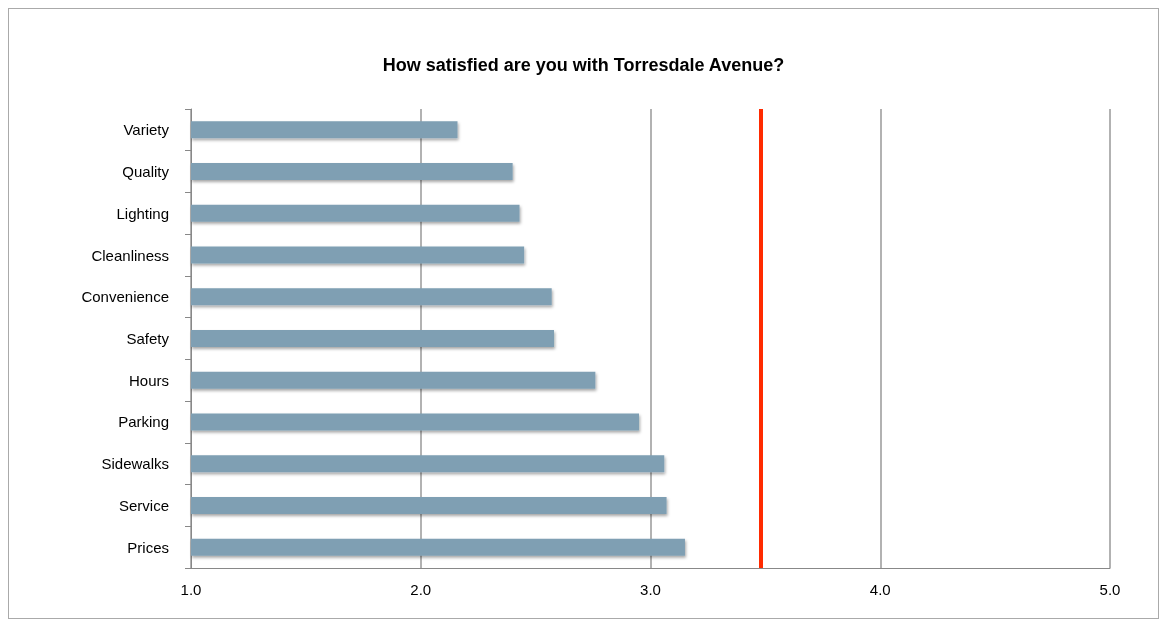 The height and width of the screenshot is (627, 1167). What do you see at coordinates (148, 338) in the screenshot?
I see `y-tick-label: Safety` at bounding box center [148, 338].